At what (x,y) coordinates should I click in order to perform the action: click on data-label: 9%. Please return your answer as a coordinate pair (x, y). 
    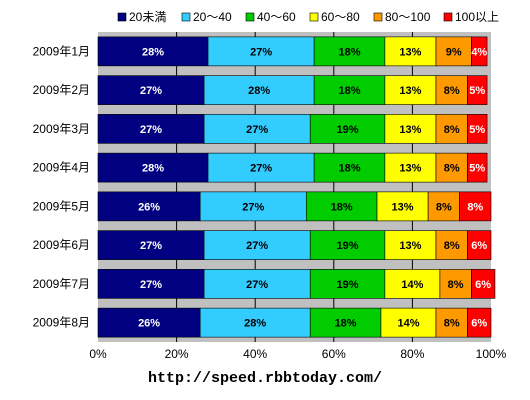
    Looking at the image, I should click on (454, 52).